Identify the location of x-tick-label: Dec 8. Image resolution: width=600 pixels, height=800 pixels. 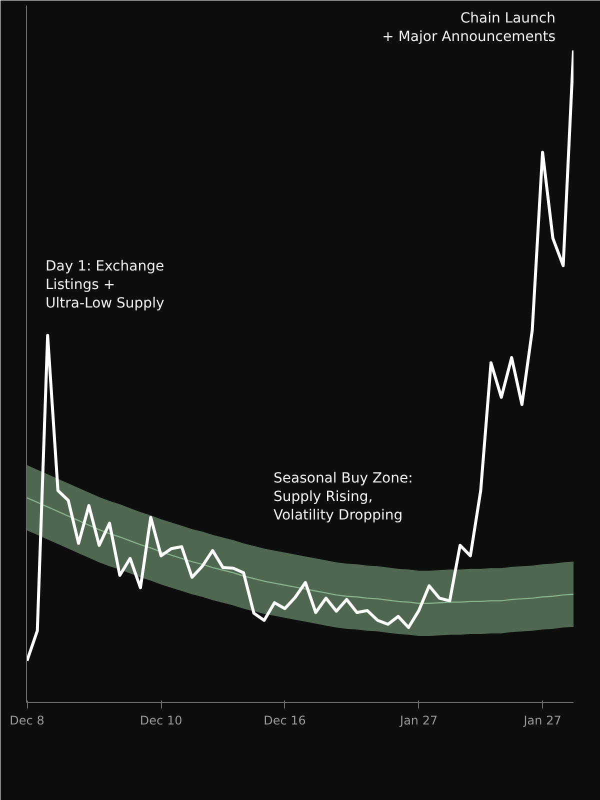
(27, 721).